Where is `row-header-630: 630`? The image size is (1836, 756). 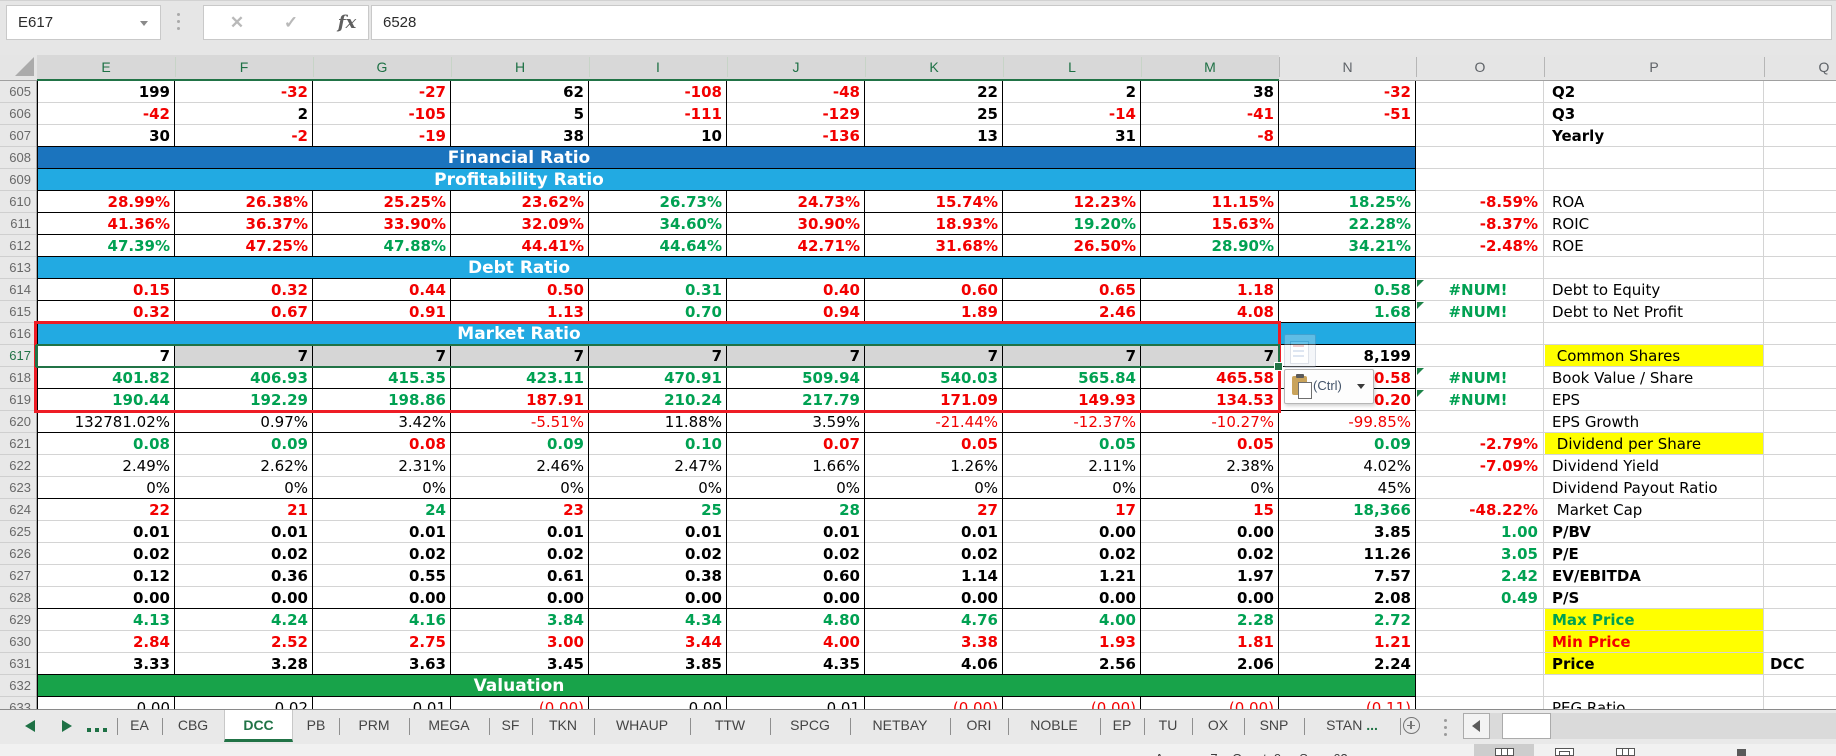 row-header-630: 630 is located at coordinates (20, 641).